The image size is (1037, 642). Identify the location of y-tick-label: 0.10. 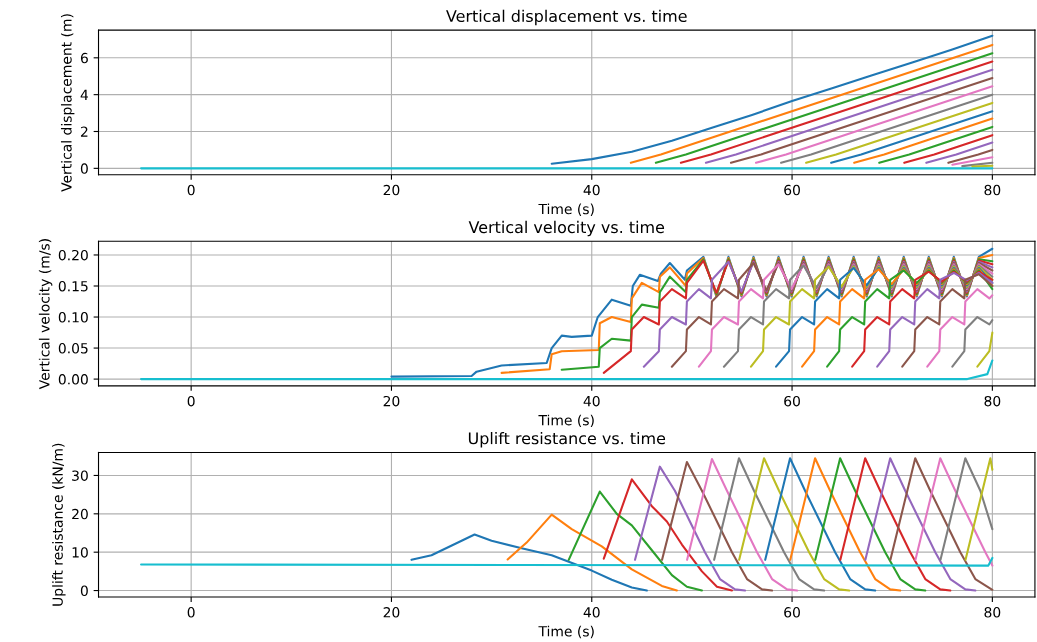
(73, 317).